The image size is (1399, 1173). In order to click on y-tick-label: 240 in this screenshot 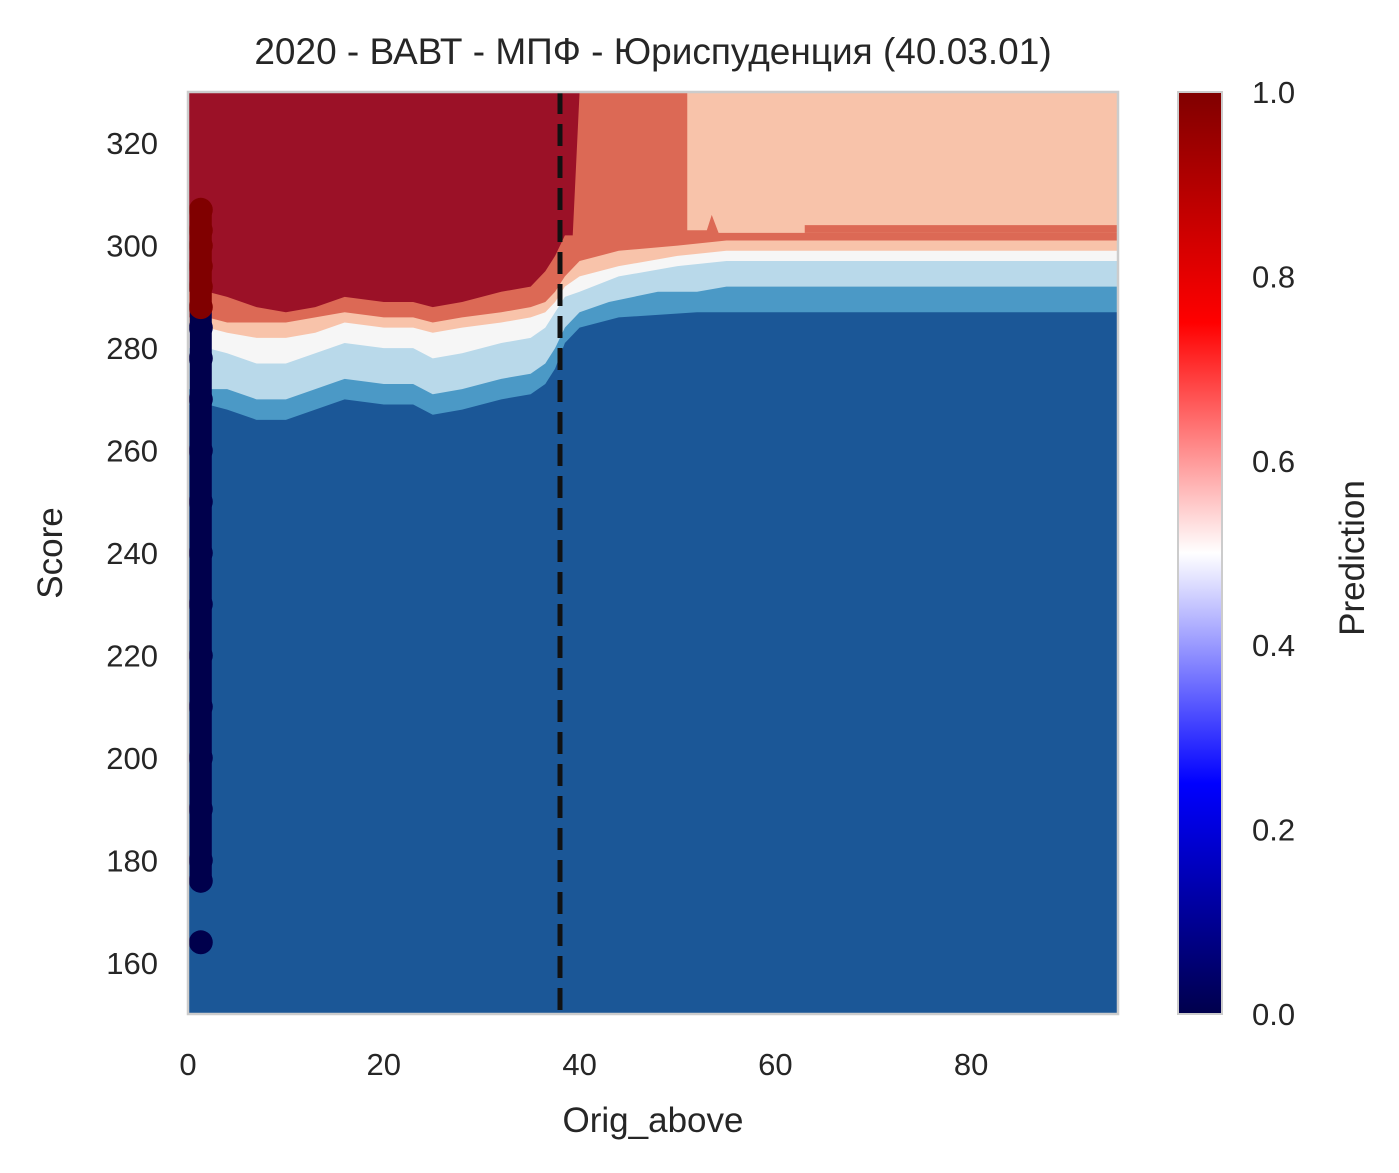, I will do `click(132, 553)`.